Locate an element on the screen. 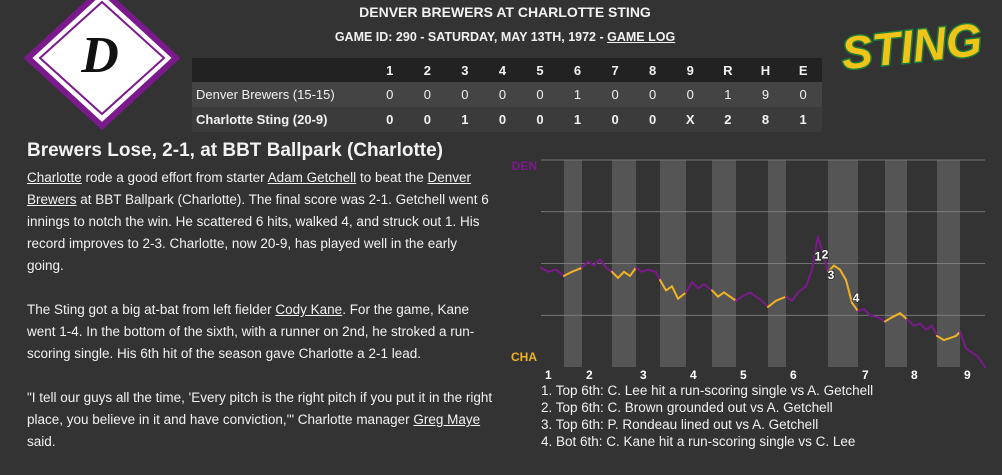 The height and width of the screenshot is (475, 1002). score-cell: 8 is located at coordinates (765, 119).